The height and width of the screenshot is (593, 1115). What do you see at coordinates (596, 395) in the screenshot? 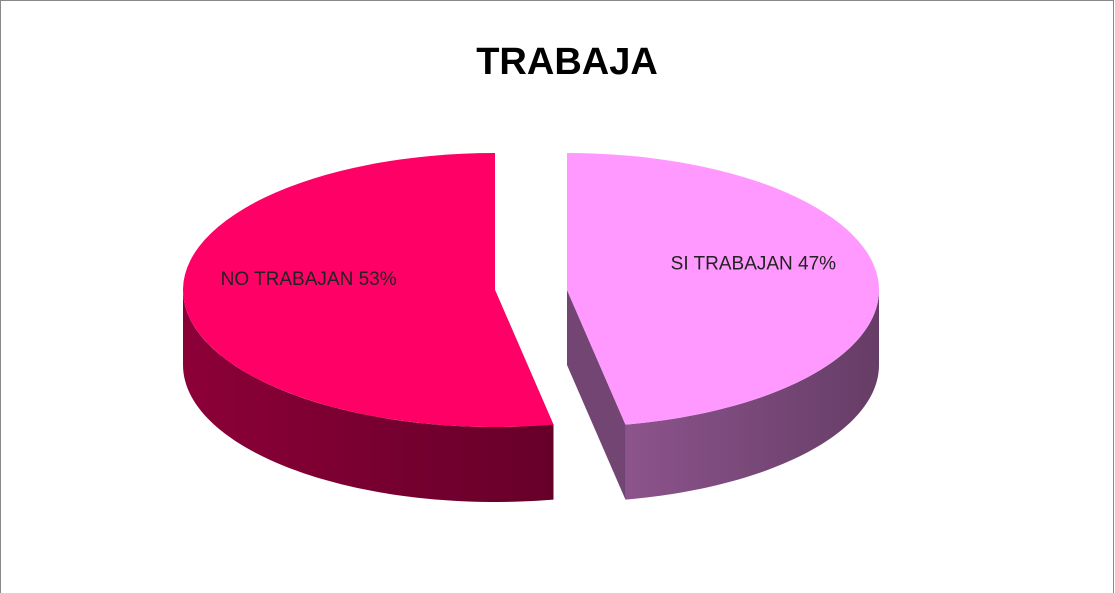
I see `slice-cut-face` at bounding box center [596, 395].